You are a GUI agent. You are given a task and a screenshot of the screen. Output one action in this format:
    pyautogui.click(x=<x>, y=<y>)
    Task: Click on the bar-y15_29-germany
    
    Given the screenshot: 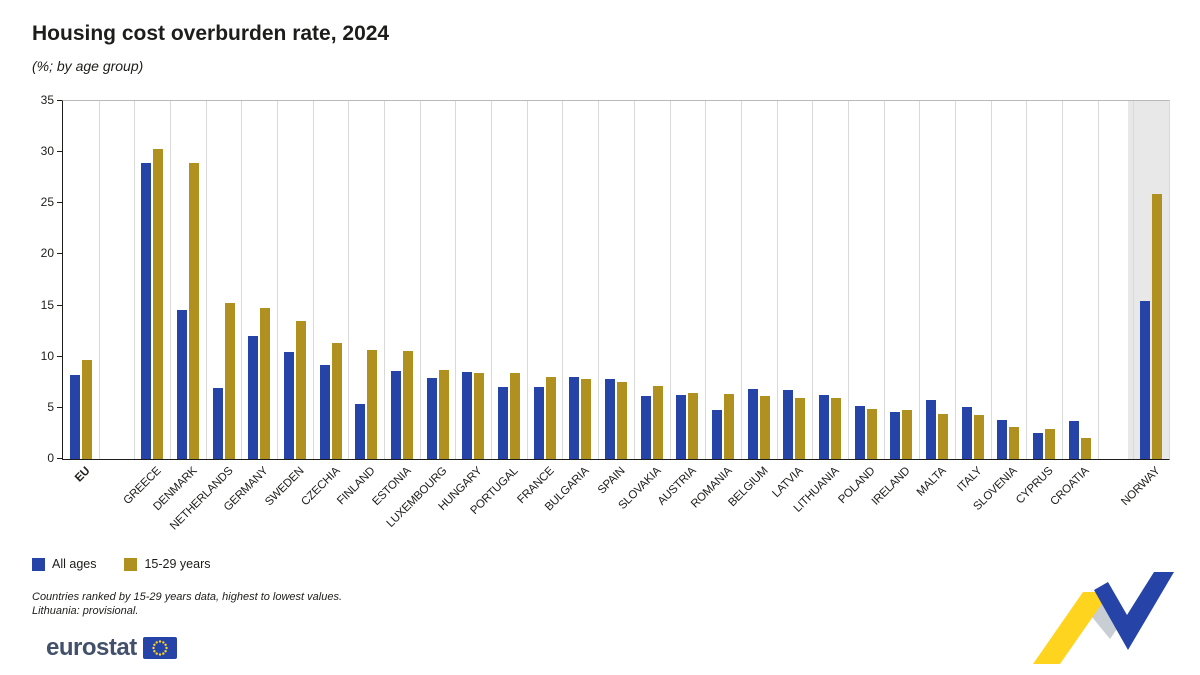 What is the action you would take?
    pyautogui.click(x=265, y=383)
    